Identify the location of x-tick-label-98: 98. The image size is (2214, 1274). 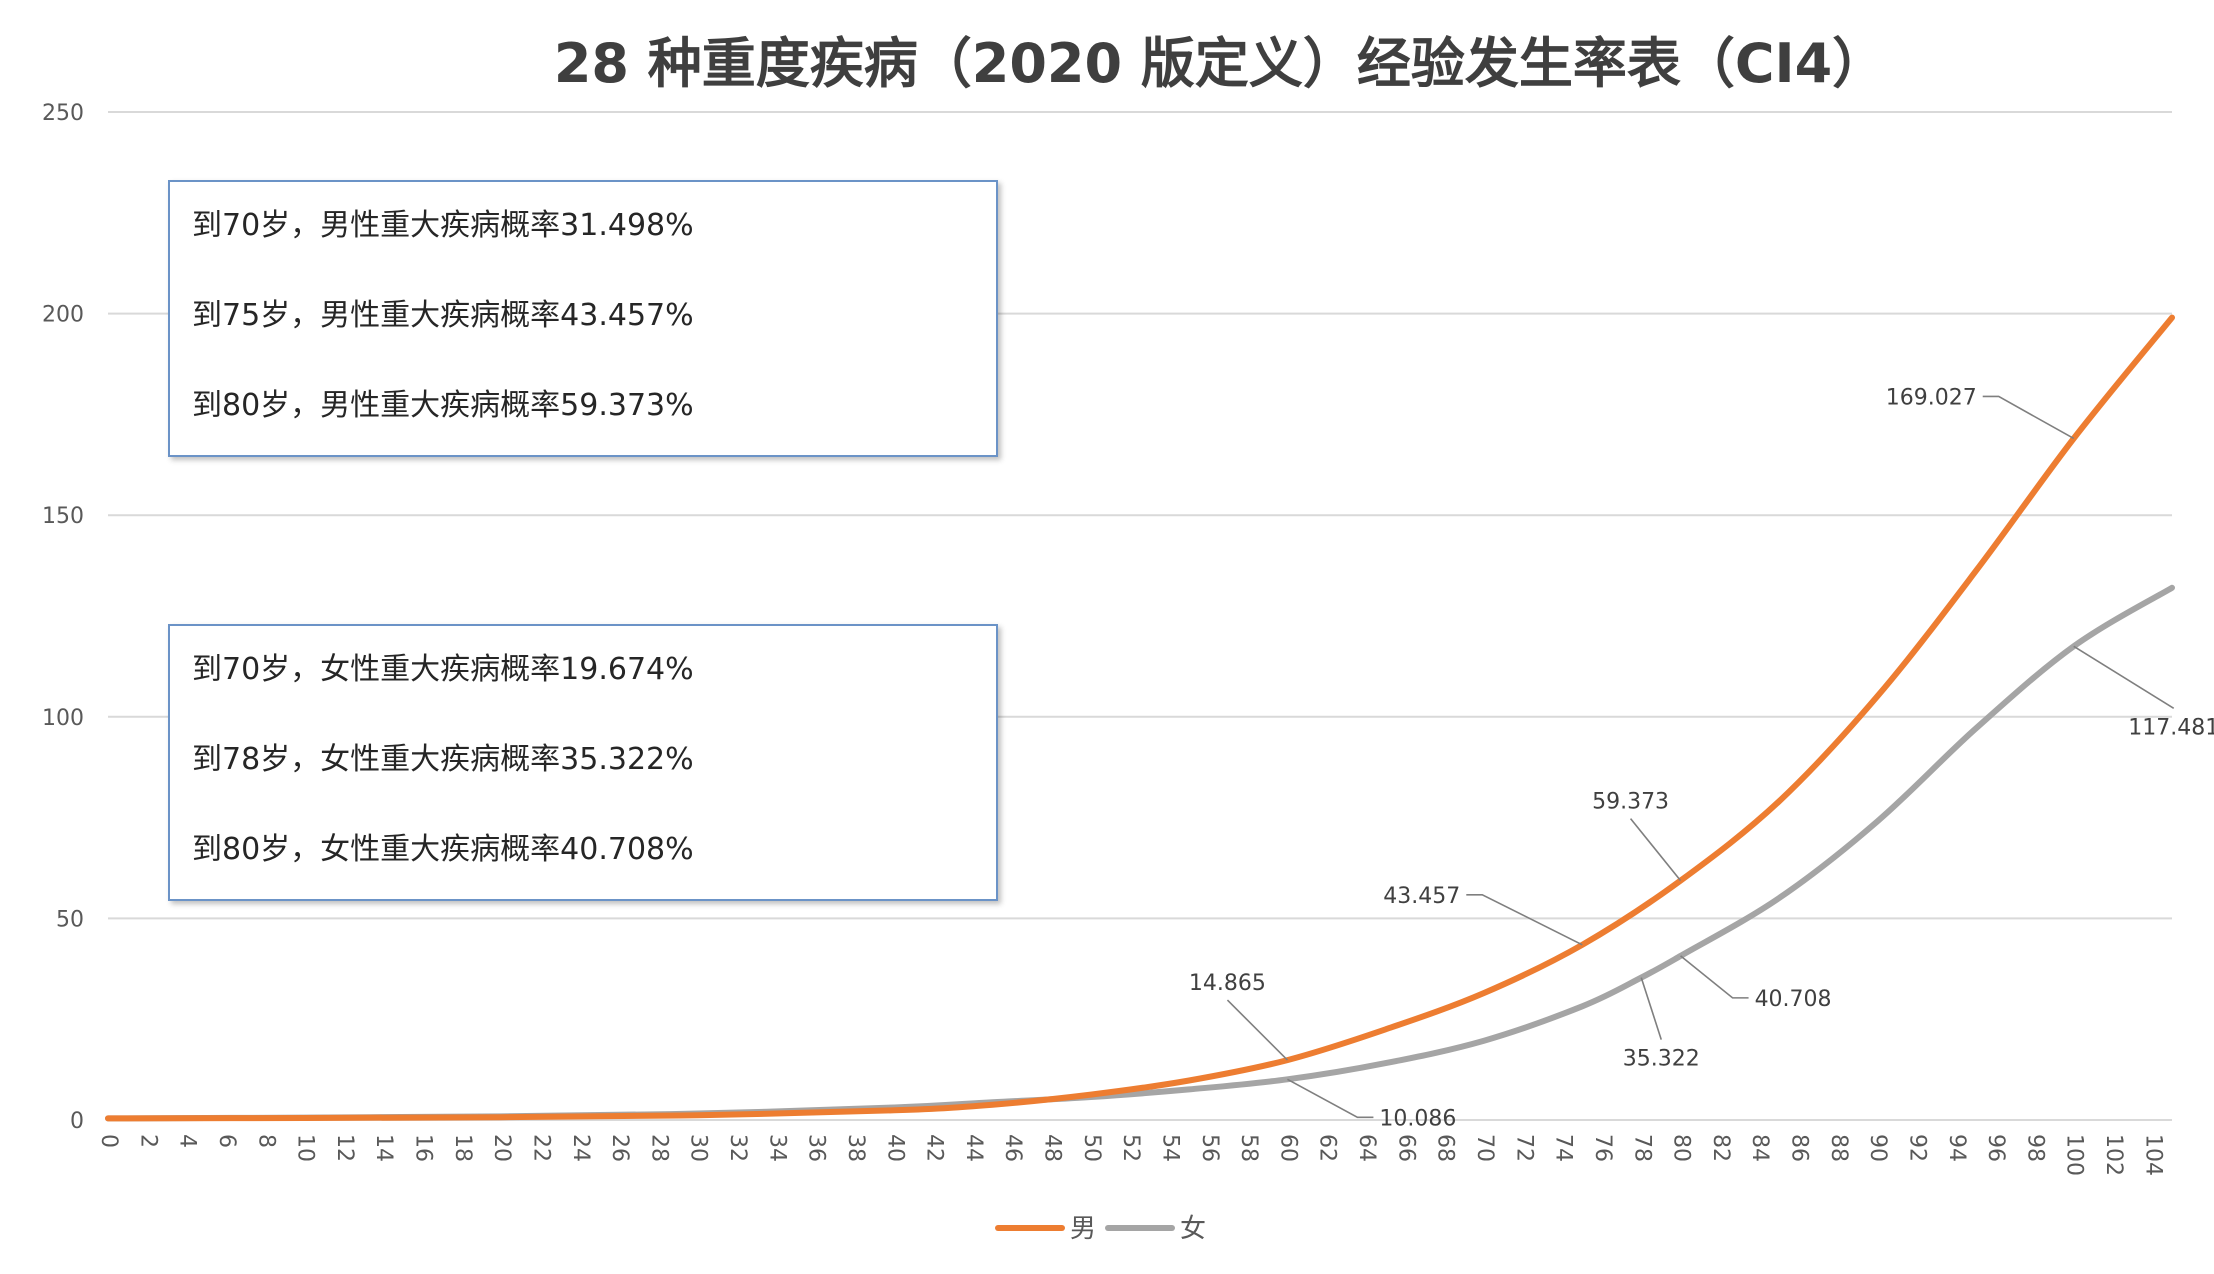
(2034, 1148).